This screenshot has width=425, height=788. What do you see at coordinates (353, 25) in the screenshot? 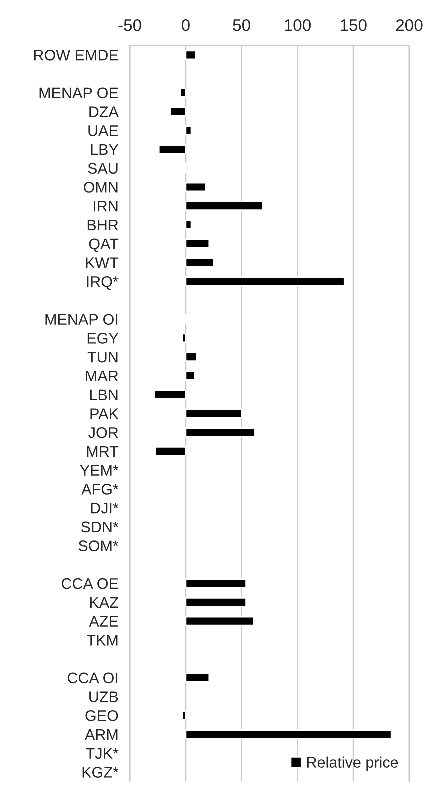
I see `x-tick-label: 150` at bounding box center [353, 25].